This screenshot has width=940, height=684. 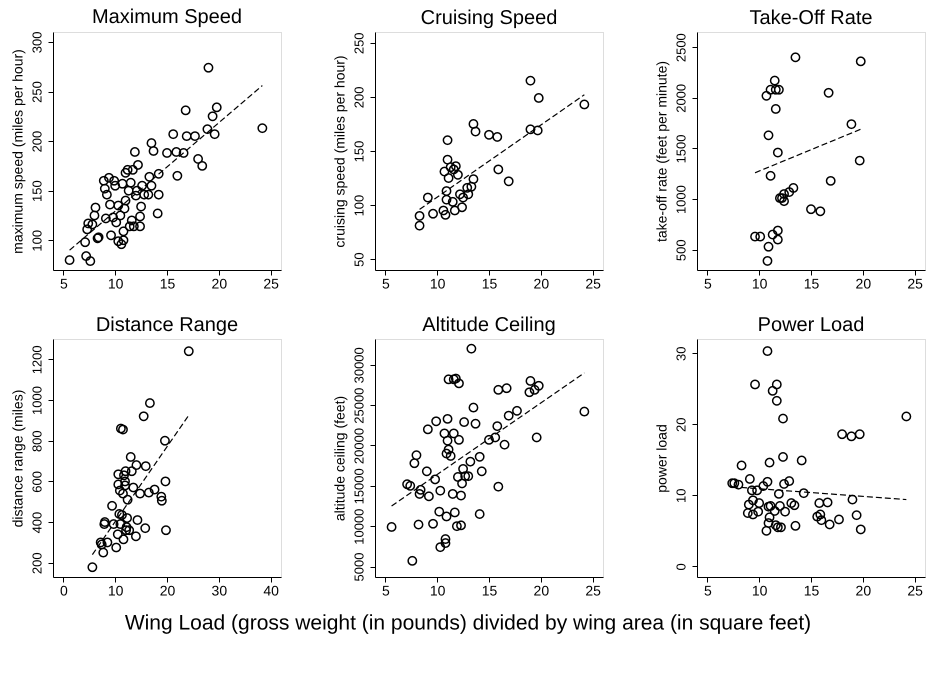 What do you see at coordinates (681, 199) in the screenshot?
I see `y-tick-label: 1000` at bounding box center [681, 199].